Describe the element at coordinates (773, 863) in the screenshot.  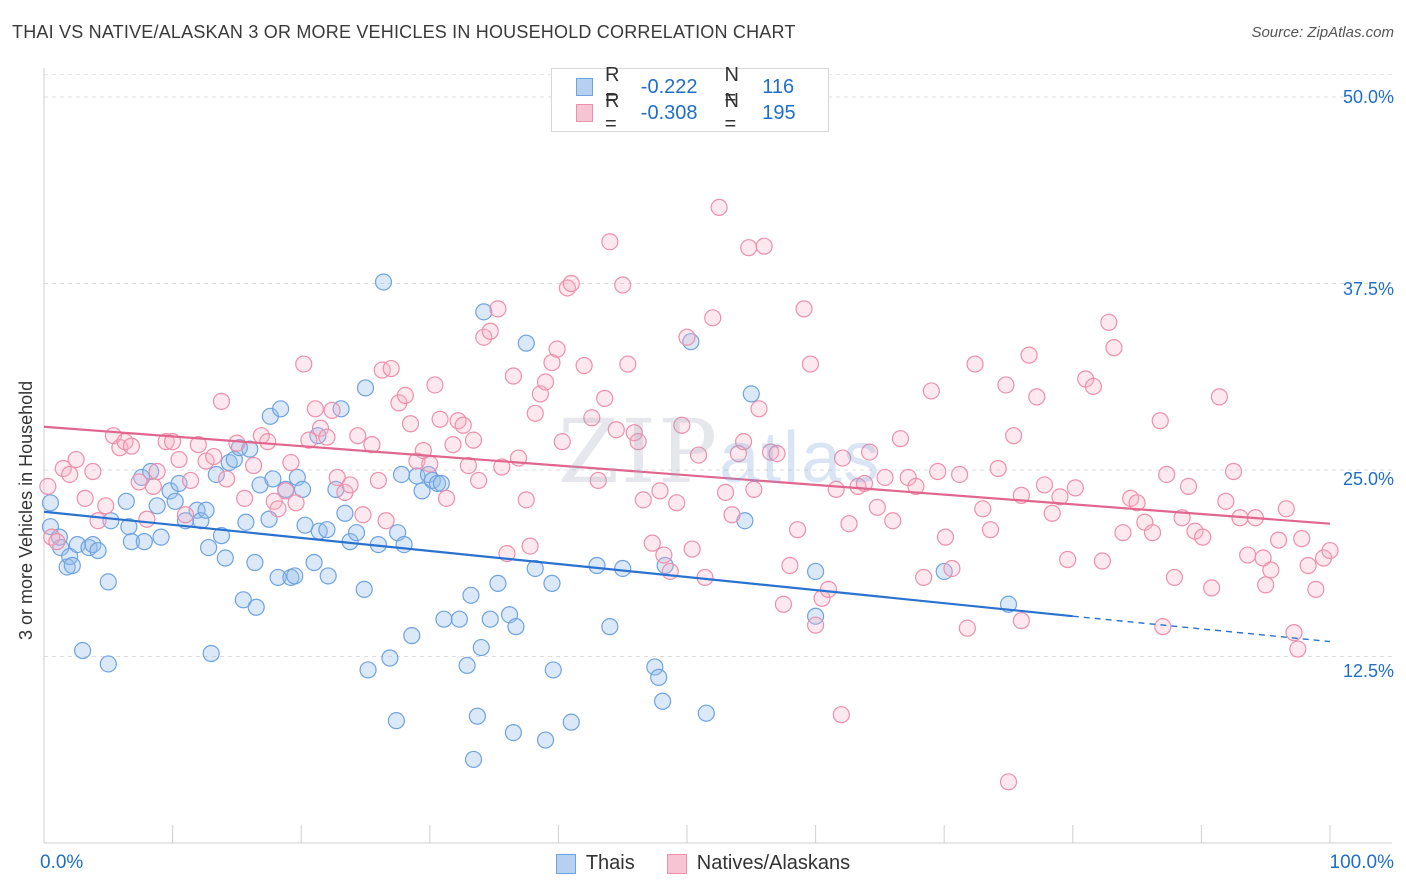
I see `legend-label-natives: Natives/Alaskans` at that location.